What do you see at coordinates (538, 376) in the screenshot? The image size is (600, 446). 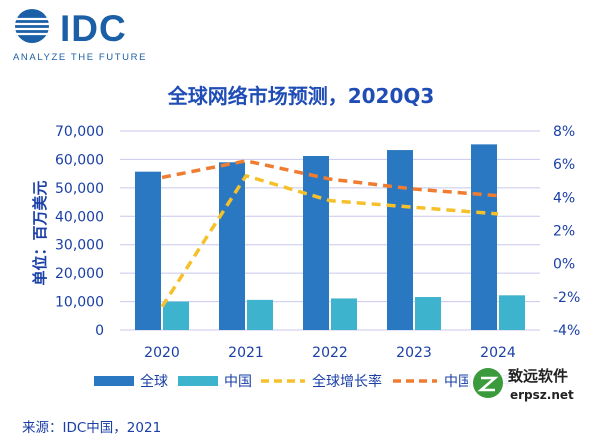 I see `watermark-name: 致远软件` at bounding box center [538, 376].